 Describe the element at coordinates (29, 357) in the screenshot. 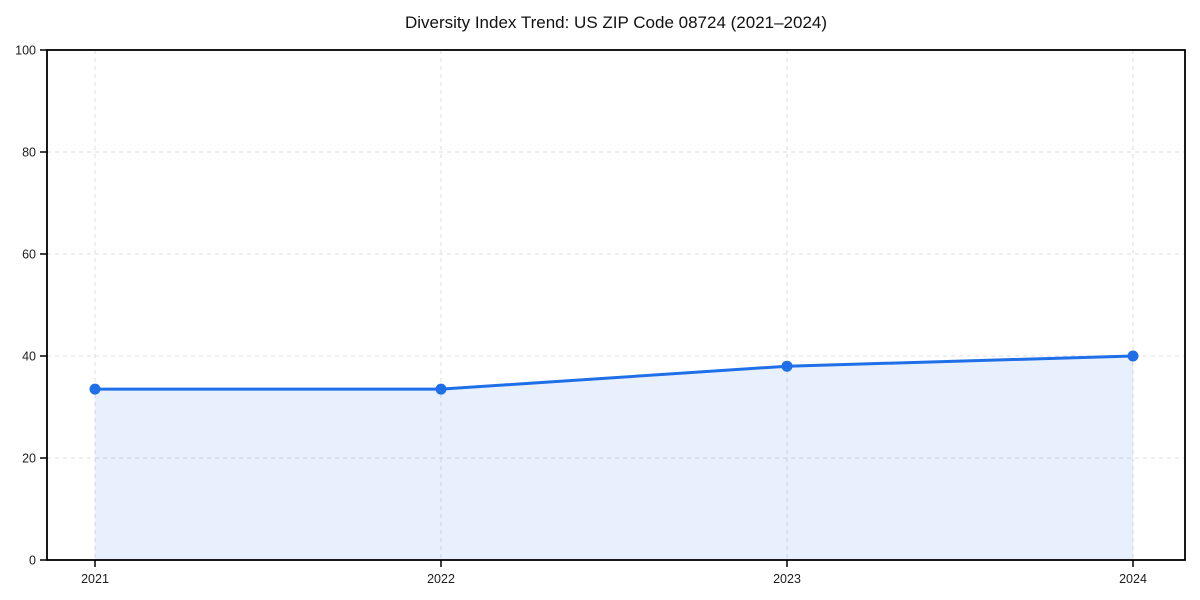

I see `y-tick-label: 40` at that location.